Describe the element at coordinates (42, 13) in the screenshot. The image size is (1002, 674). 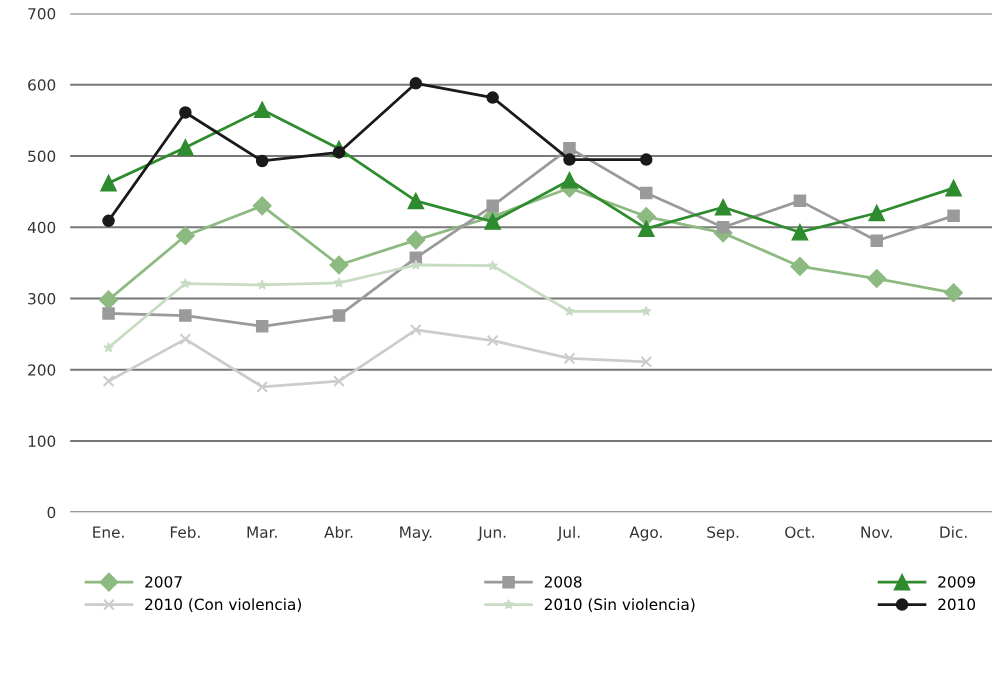
I see `y-tick-label: 700` at that location.